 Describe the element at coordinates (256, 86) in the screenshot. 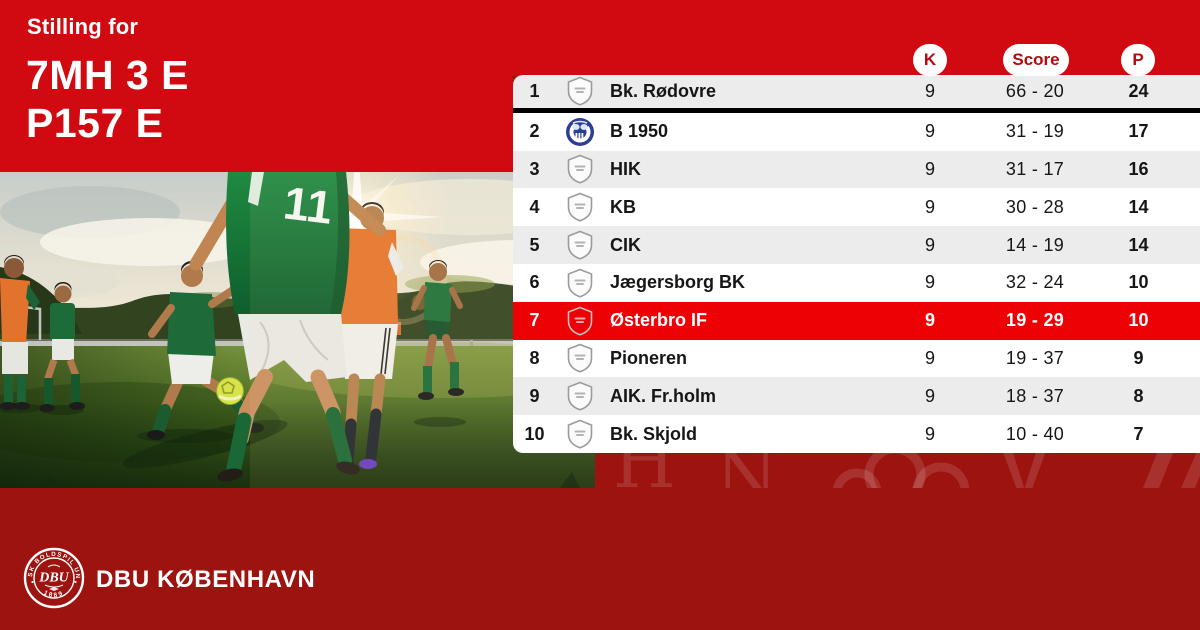

I see `header-block: Stilling for 7MH 3 E P157 E` at that location.